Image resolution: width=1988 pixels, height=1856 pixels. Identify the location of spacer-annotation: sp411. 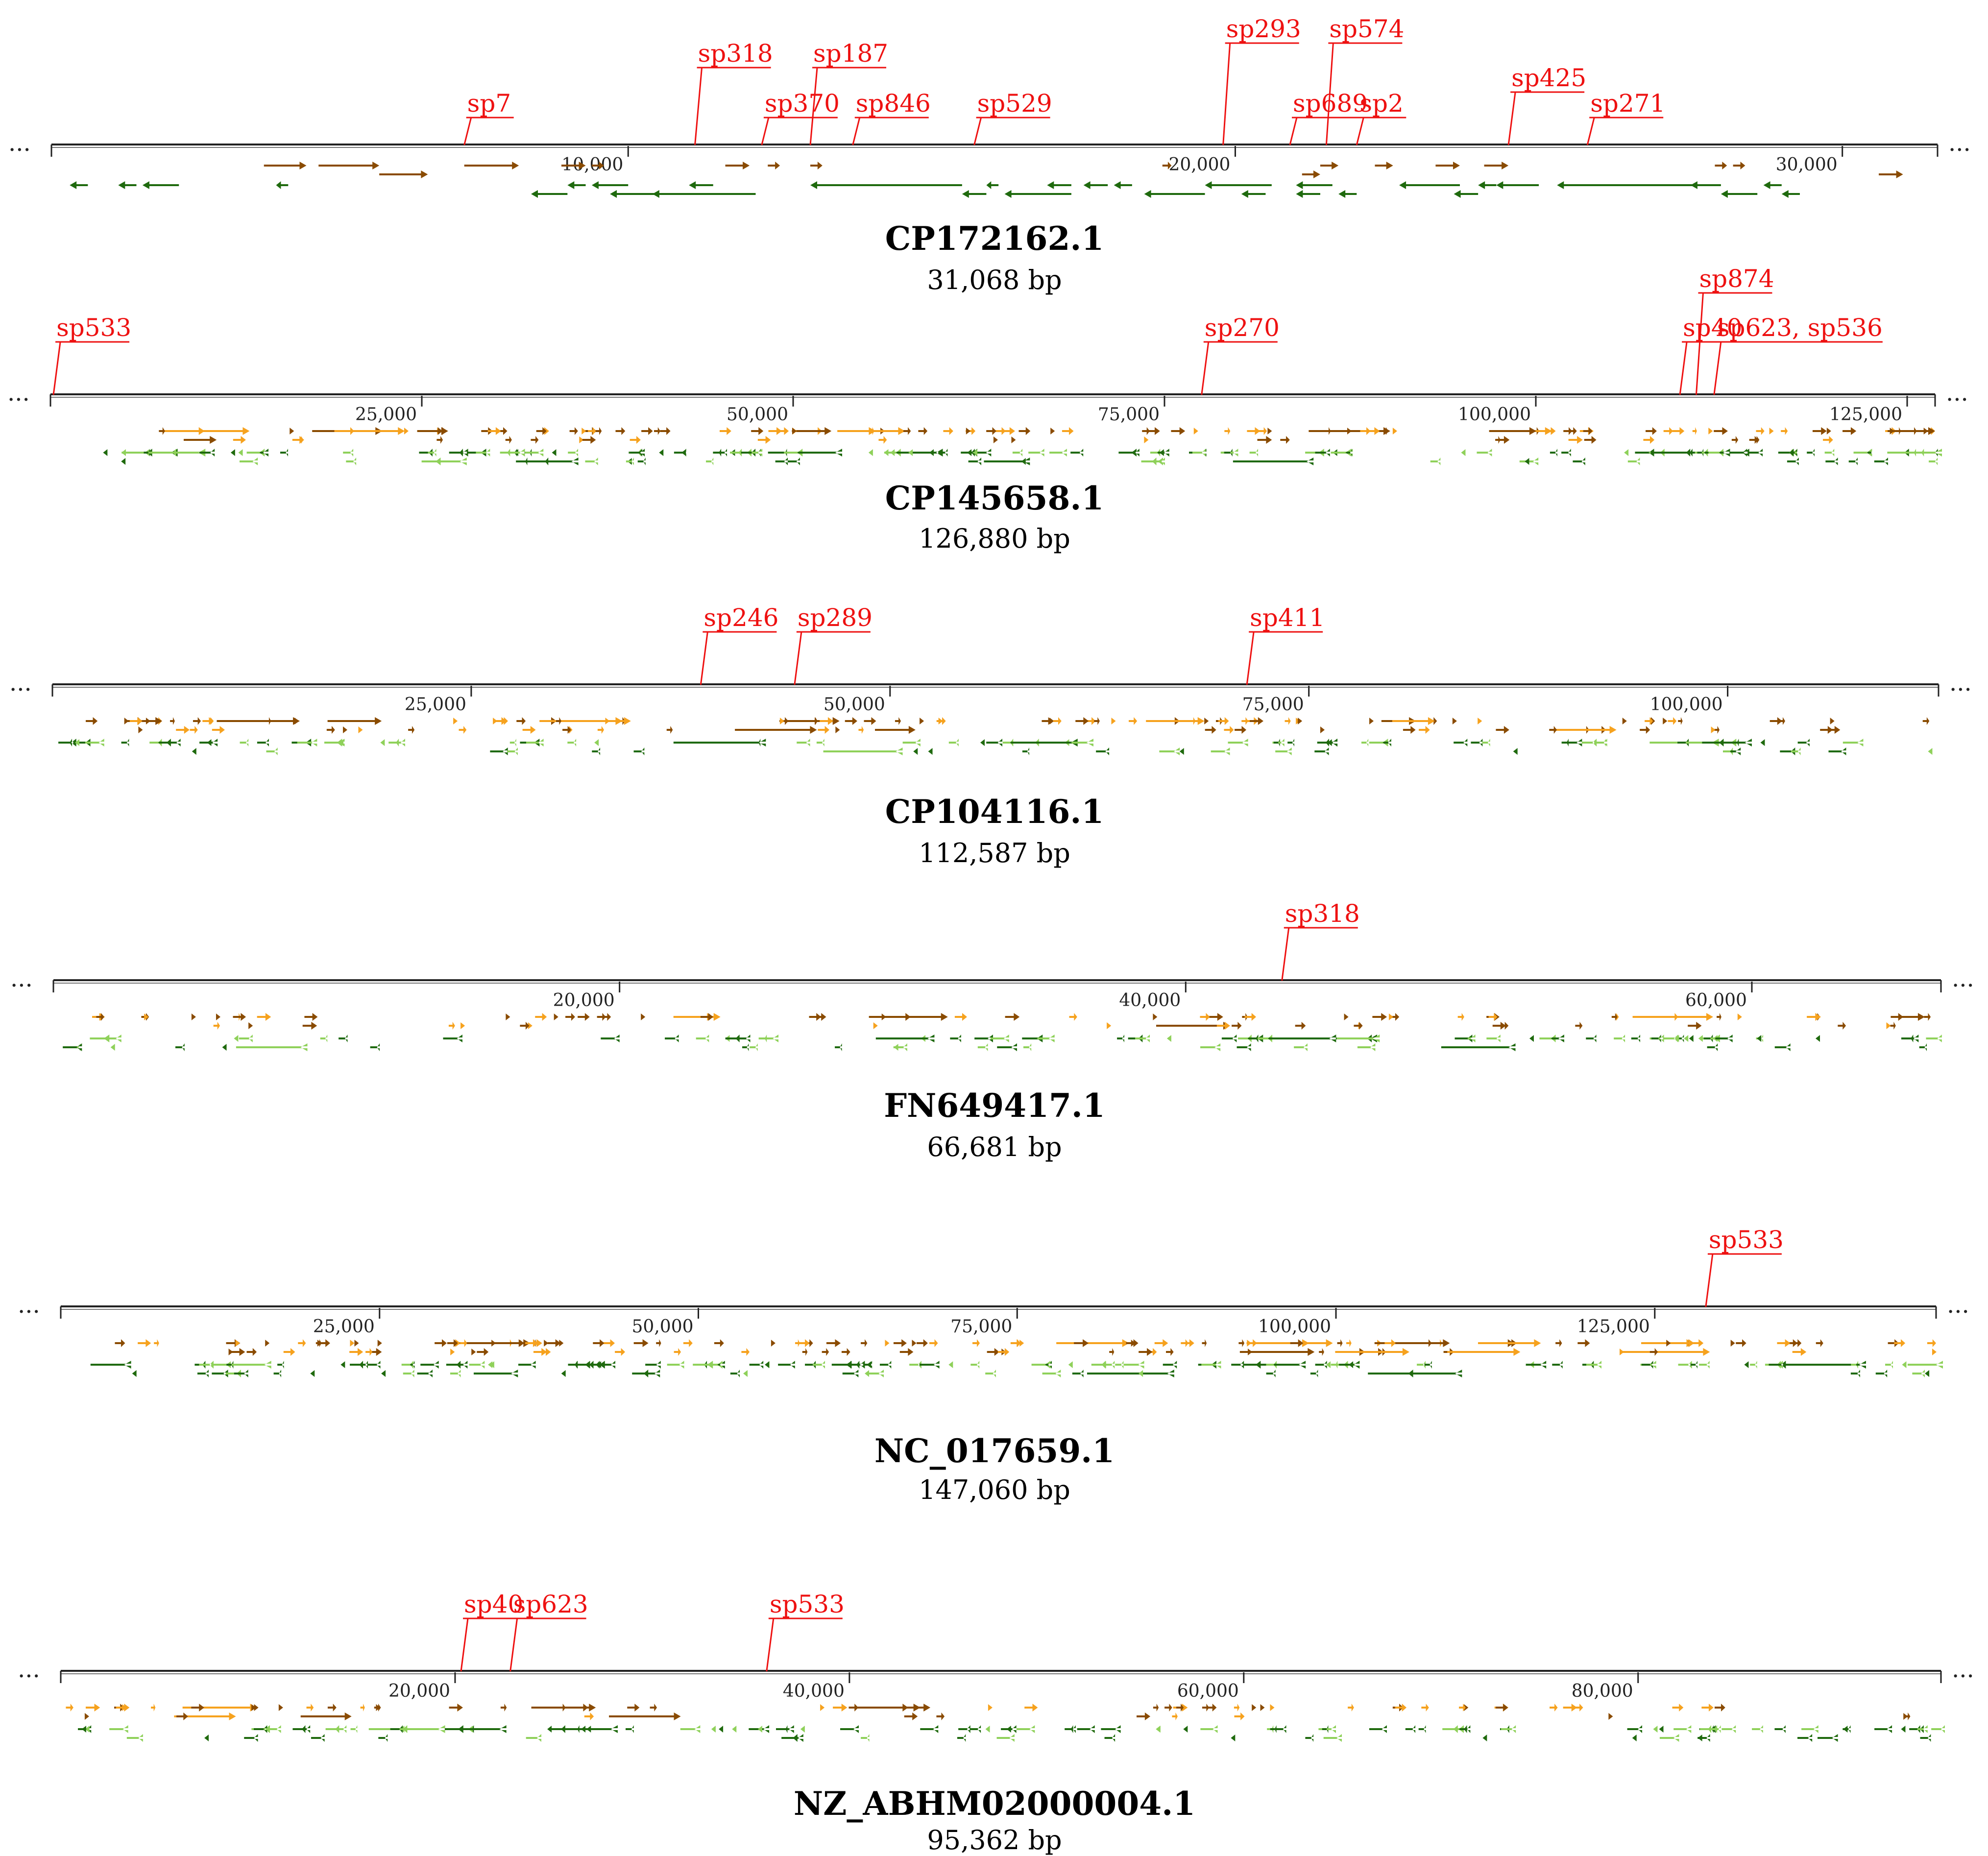
(1285, 644).